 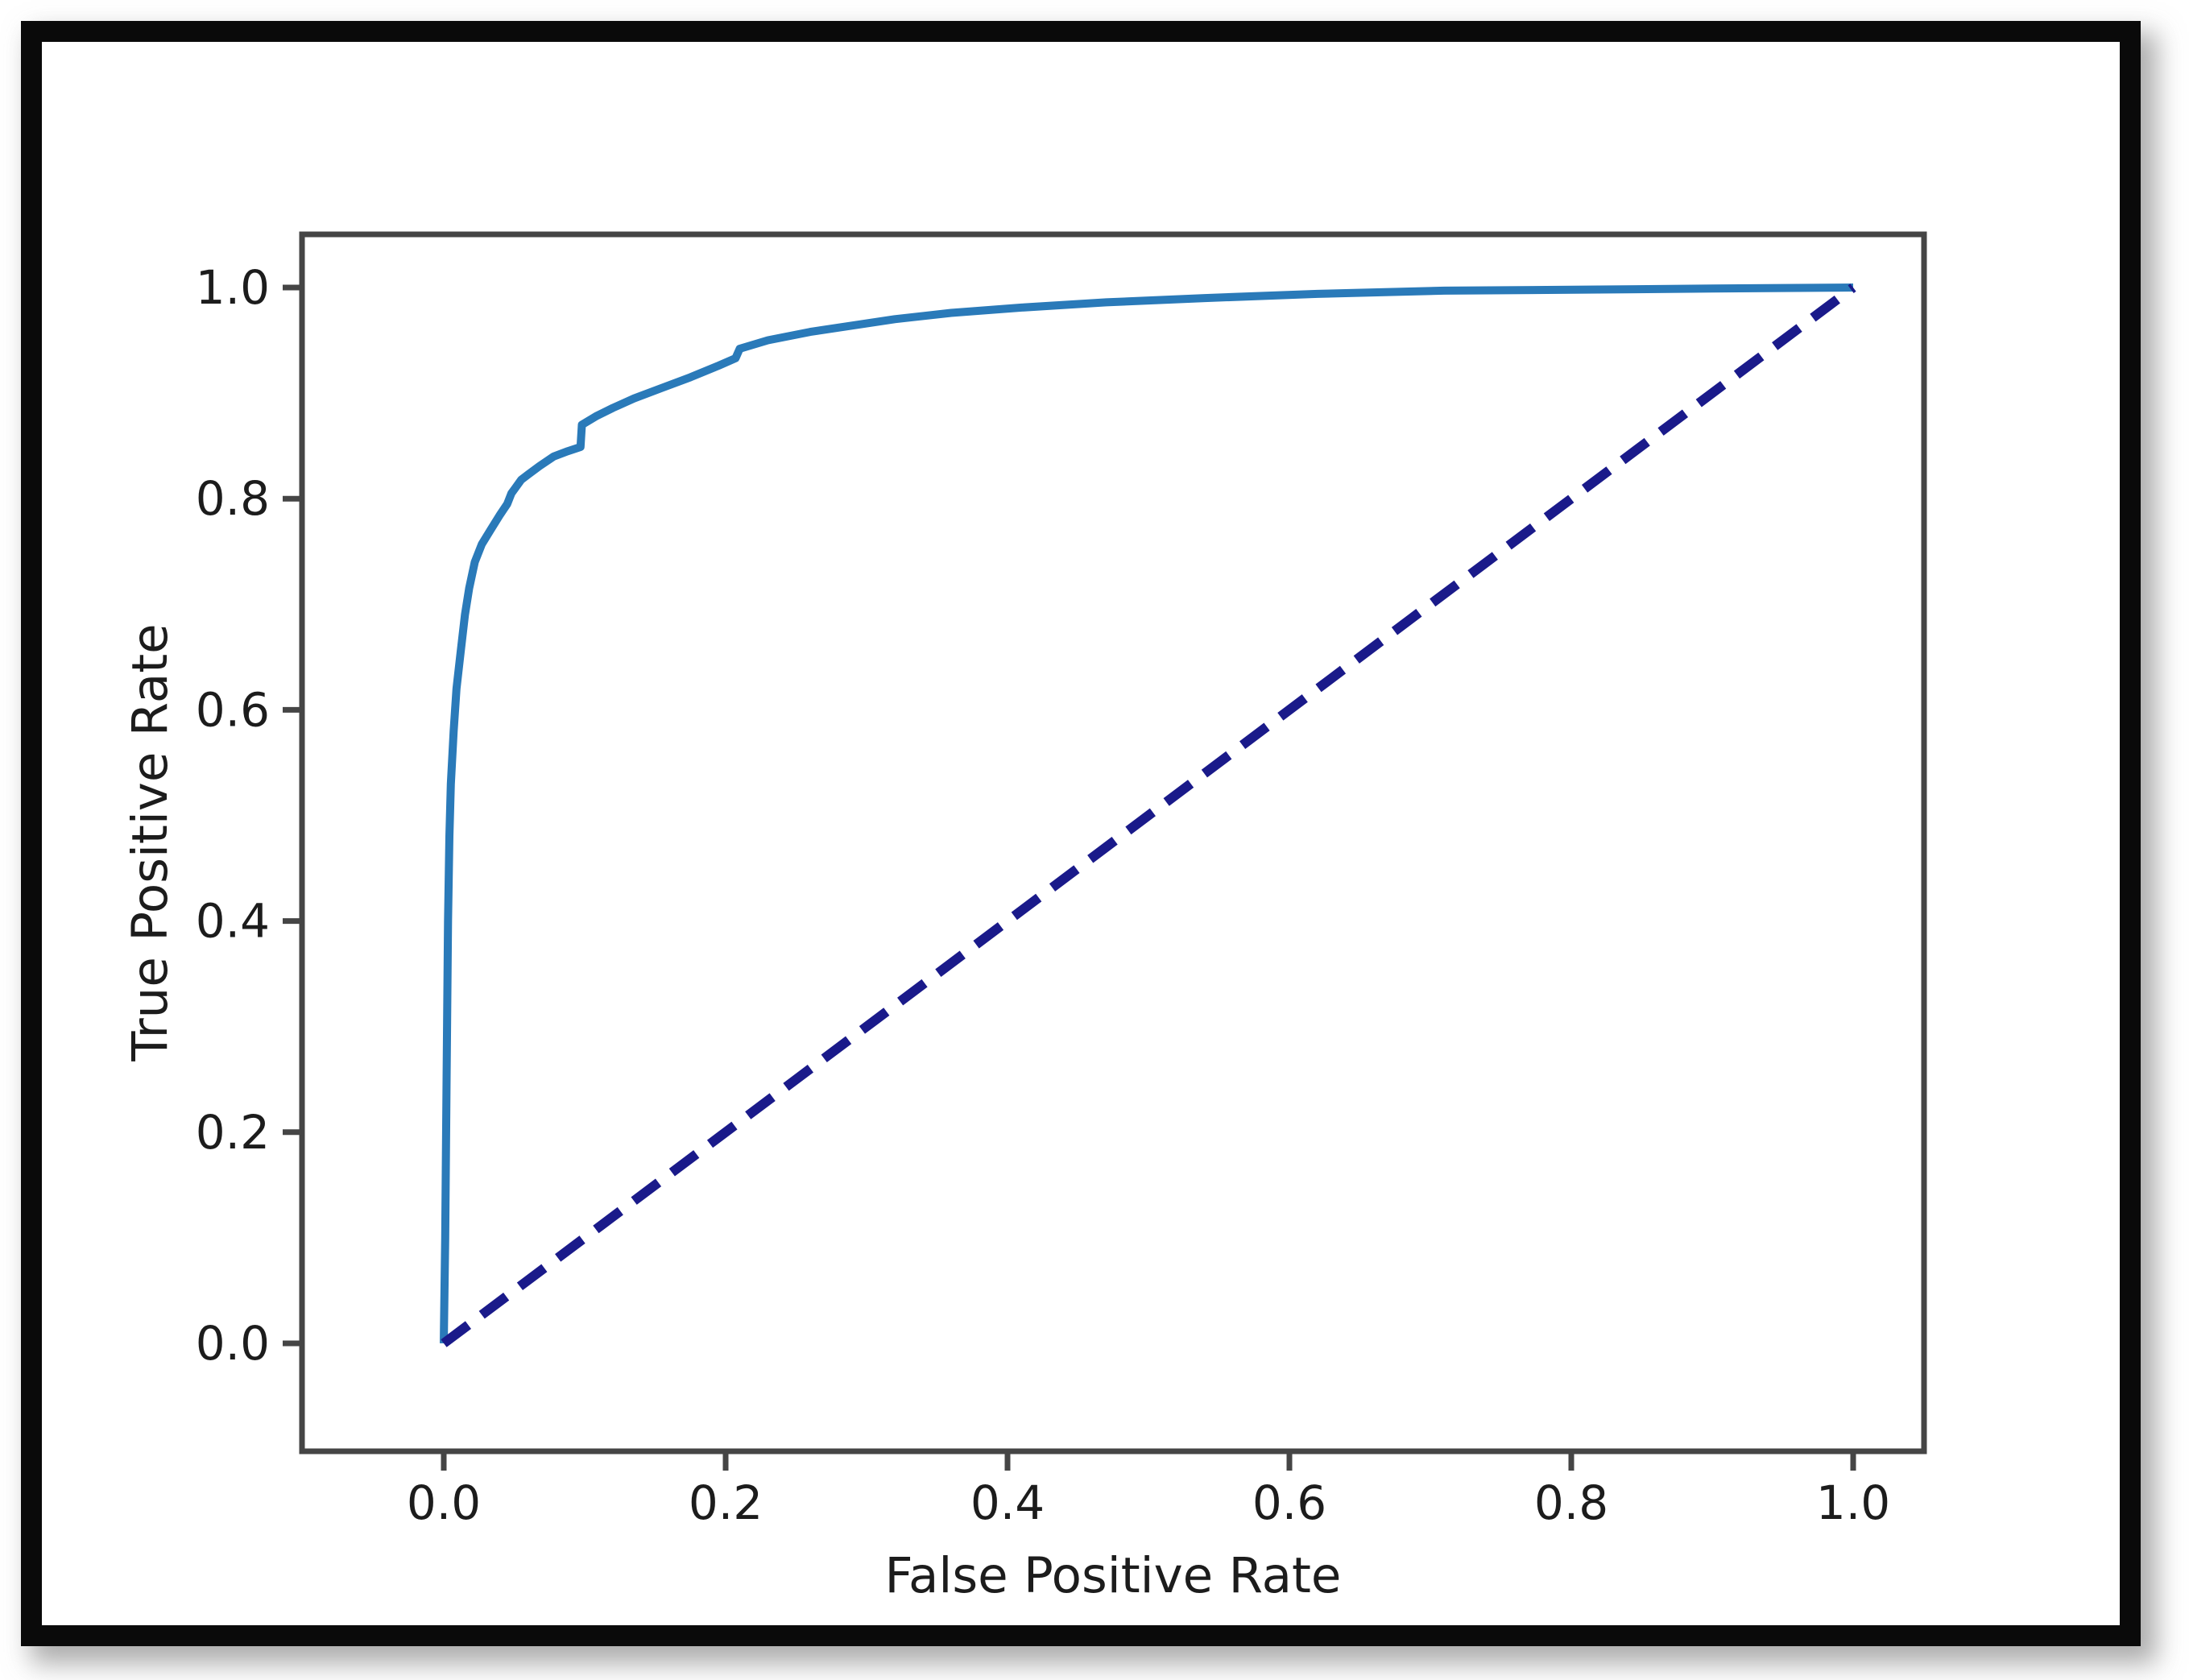 I want to click on x-tick-label: 0.6, so click(x=1289, y=1502).